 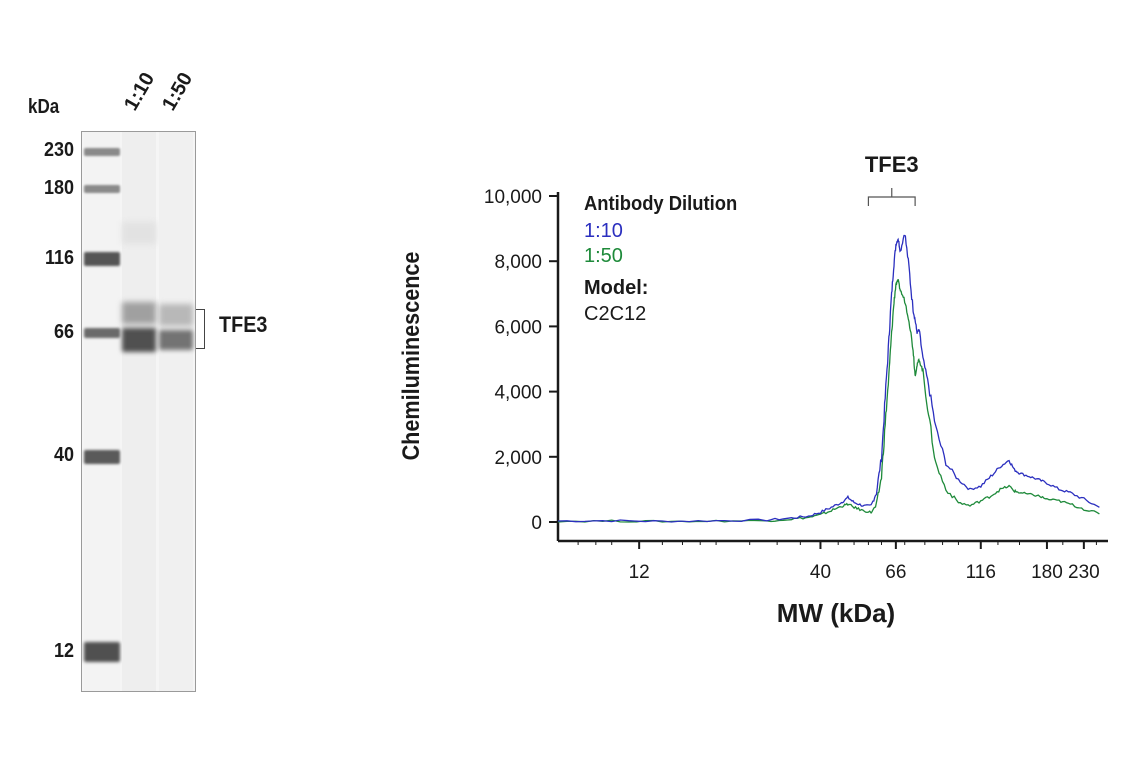 I want to click on marker-label-116: 116, so click(x=59, y=258).